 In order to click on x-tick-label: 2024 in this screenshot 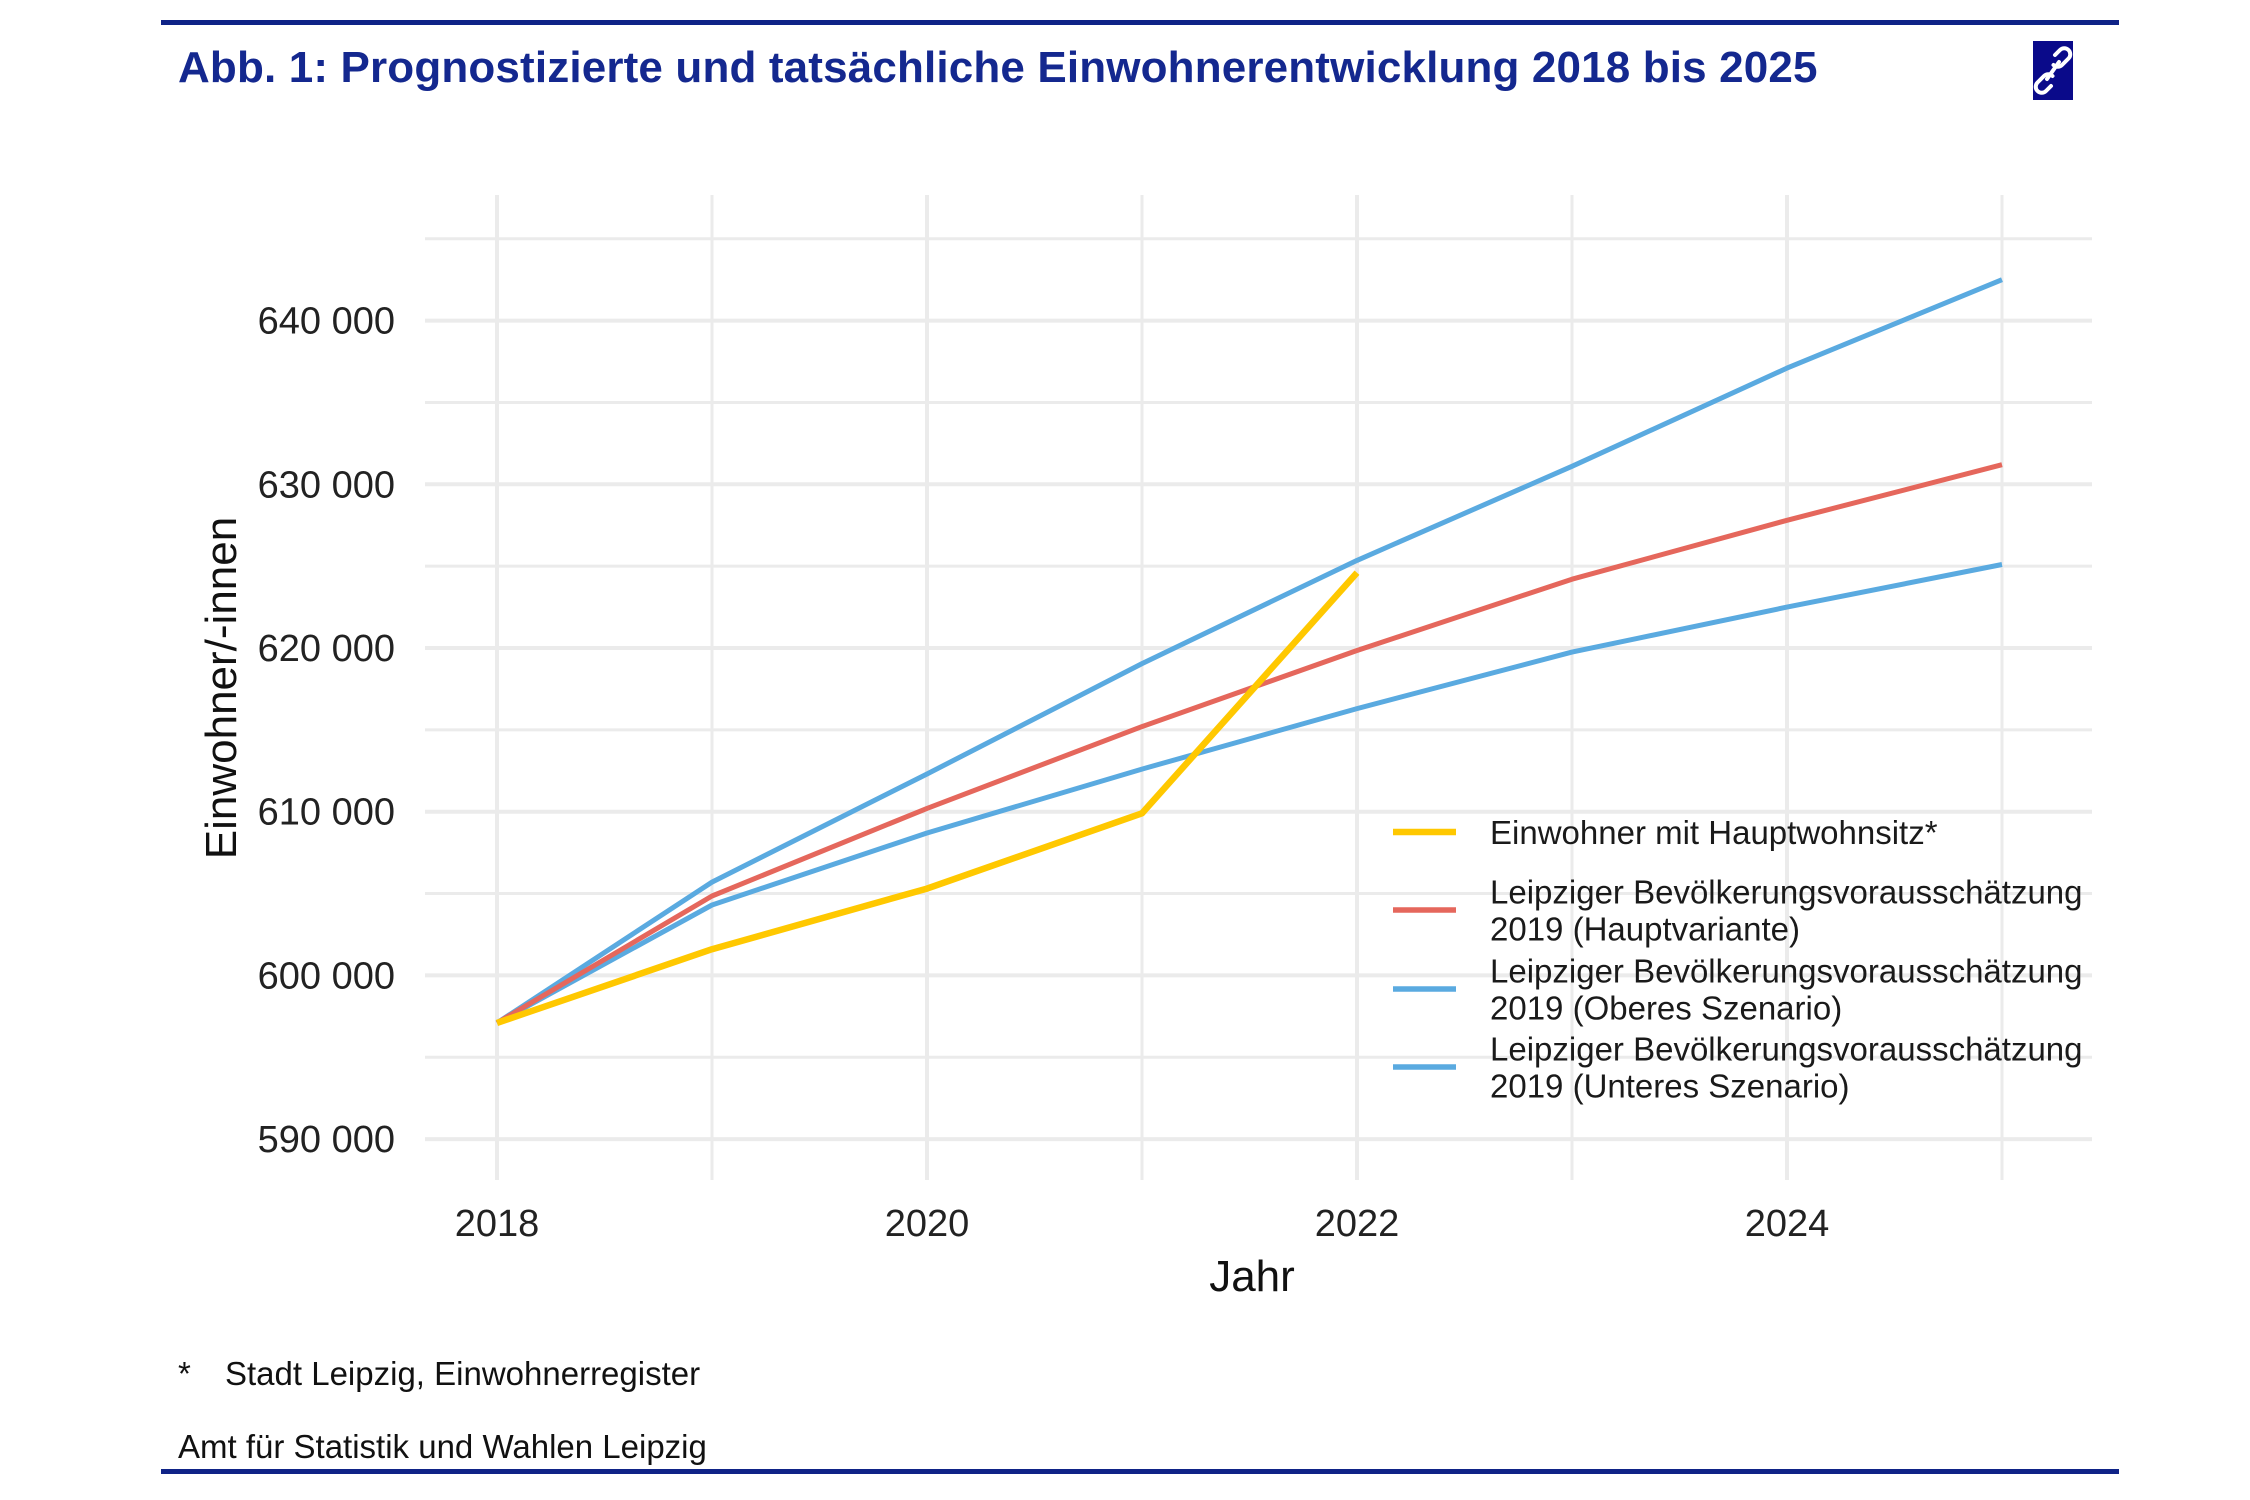, I will do `click(1787, 1224)`.